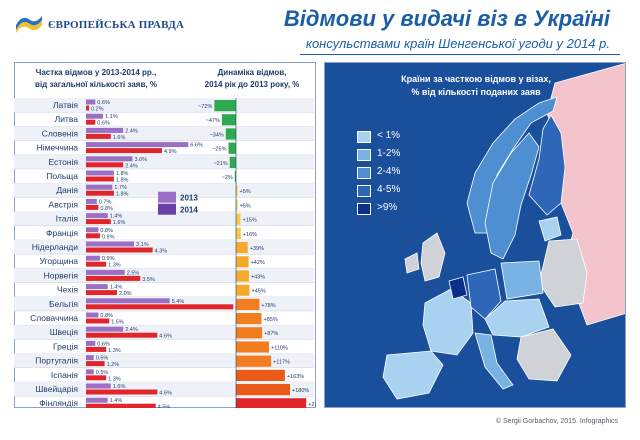 This screenshot has height=440, width=640. What do you see at coordinates (64, 204) in the screenshot?
I see `country-label: Австрія` at bounding box center [64, 204].